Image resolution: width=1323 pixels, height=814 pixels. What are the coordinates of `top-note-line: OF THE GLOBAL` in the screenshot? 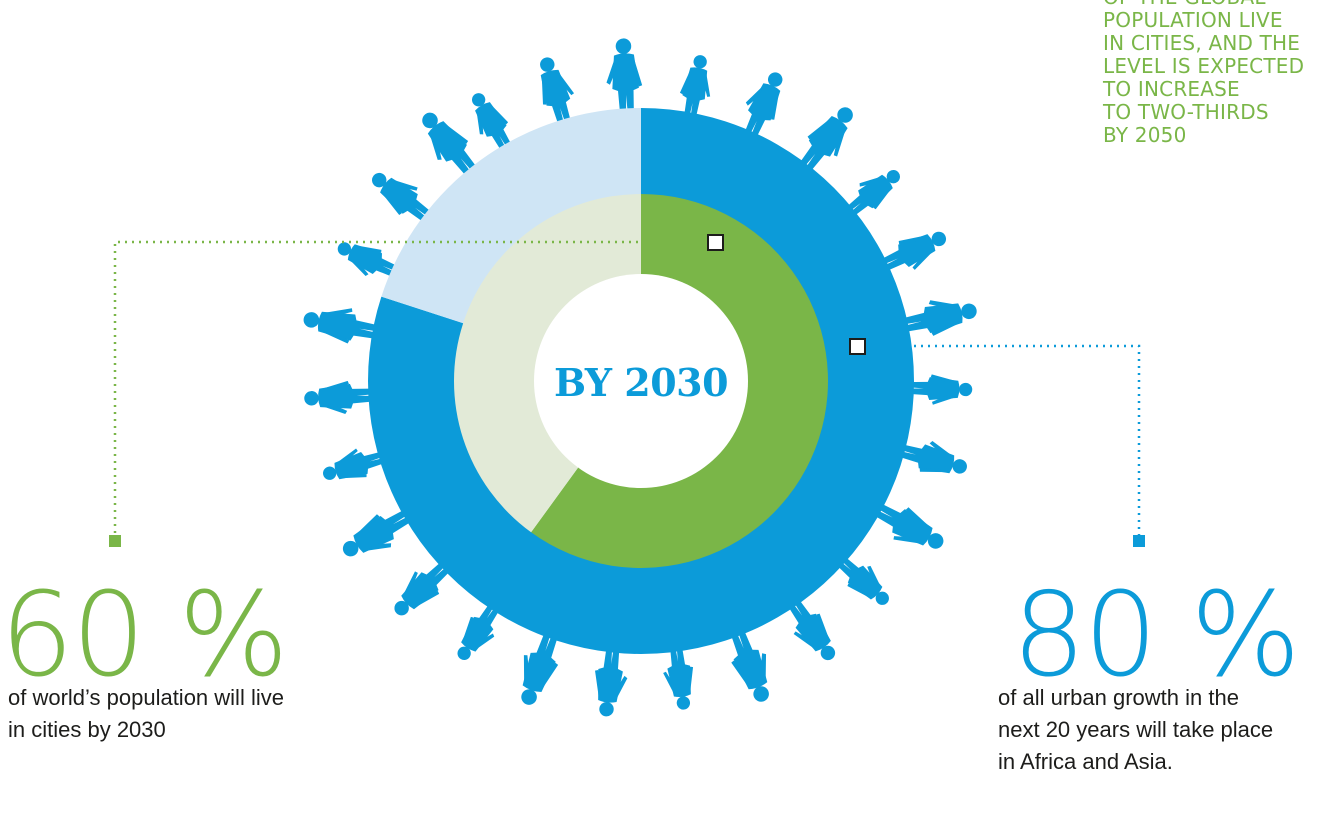 It's located at (1213, 4).